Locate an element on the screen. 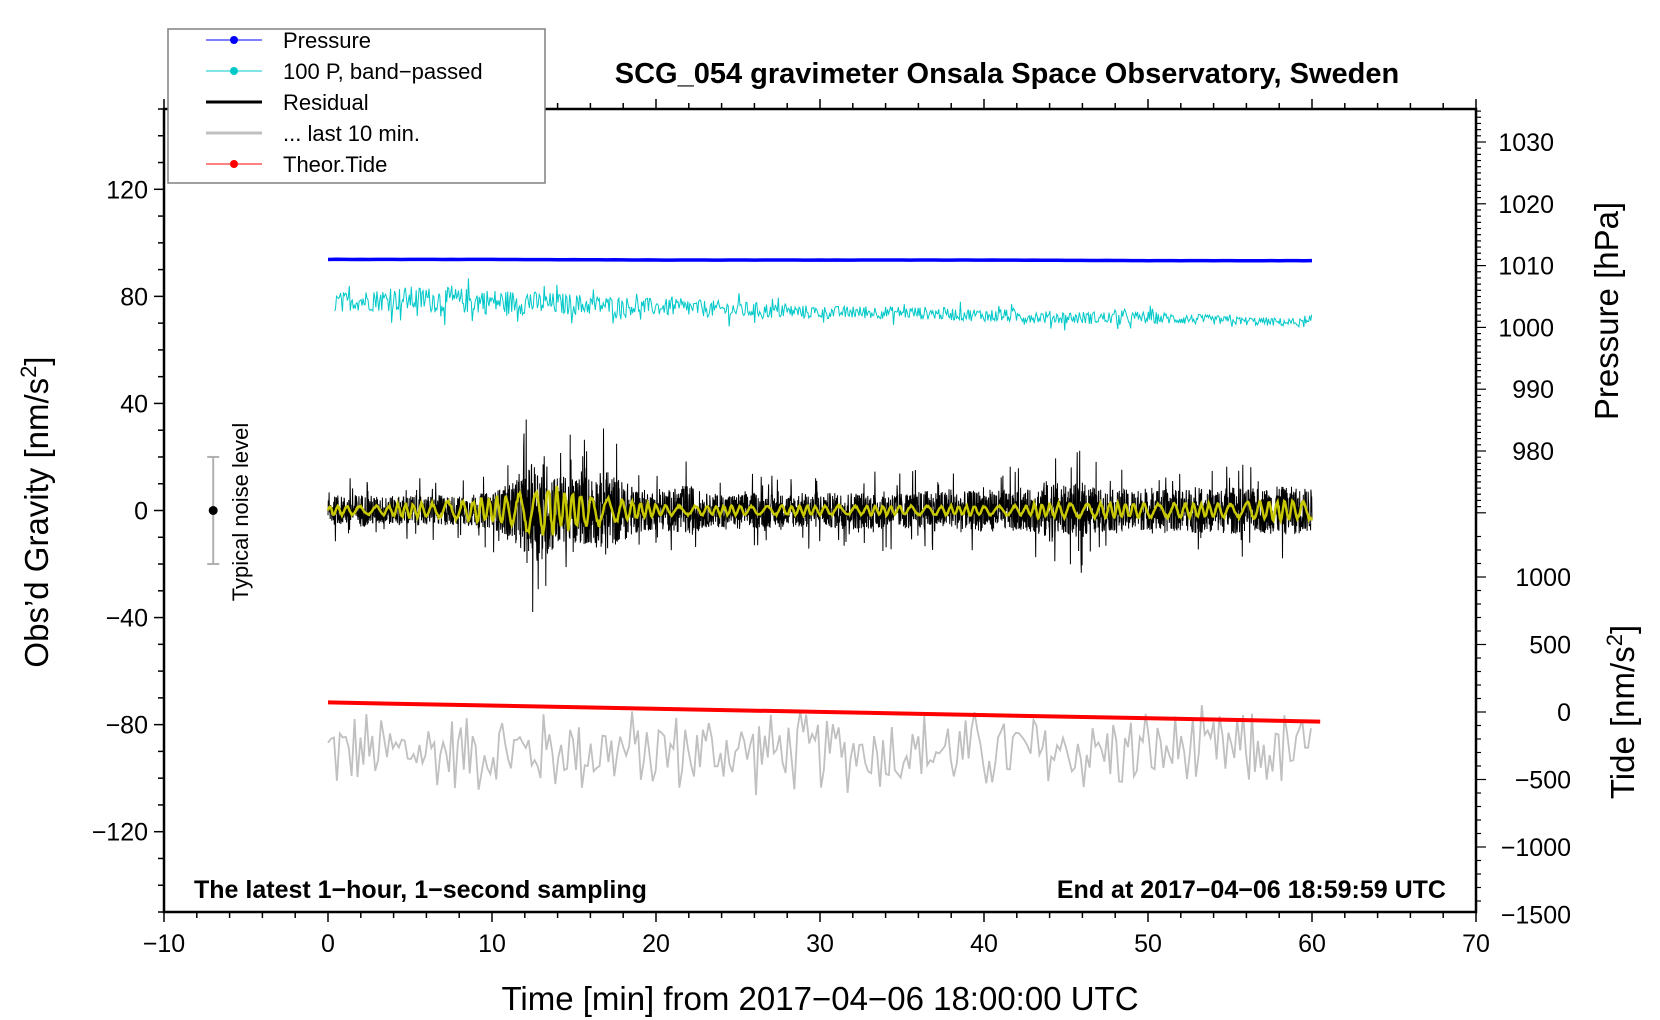  y-axis-label-sup: 2 is located at coordinates (28, 372).